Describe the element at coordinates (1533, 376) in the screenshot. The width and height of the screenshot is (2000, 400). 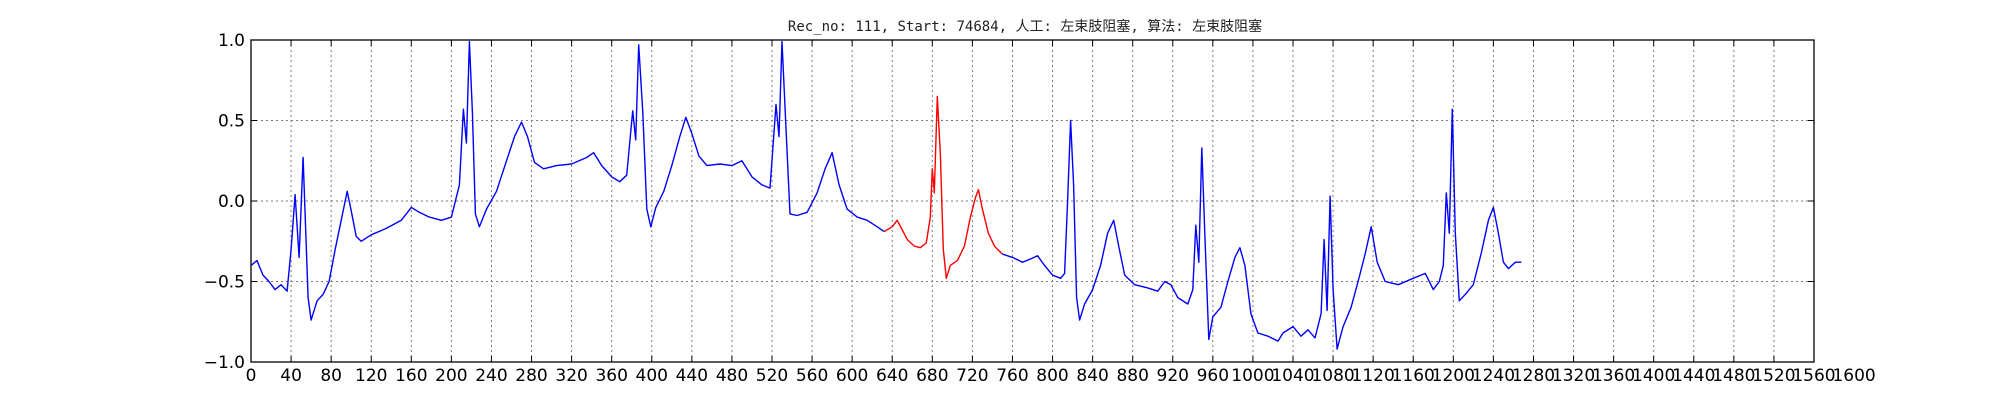
I see `x-tick-label: 1280` at that location.